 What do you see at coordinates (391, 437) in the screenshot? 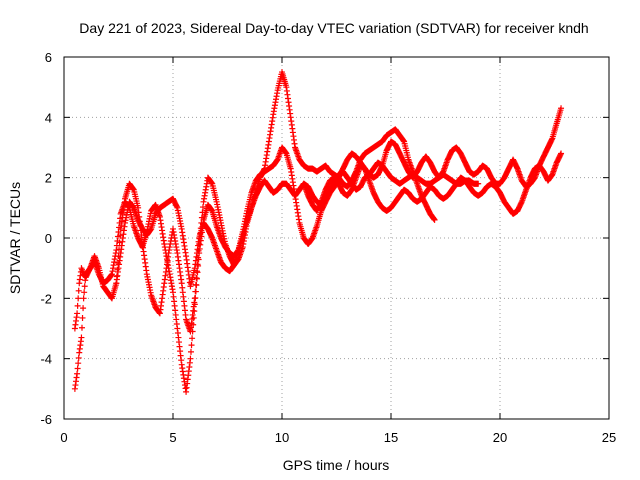
I see `x-tick-label: 15` at bounding box center [391, 437].